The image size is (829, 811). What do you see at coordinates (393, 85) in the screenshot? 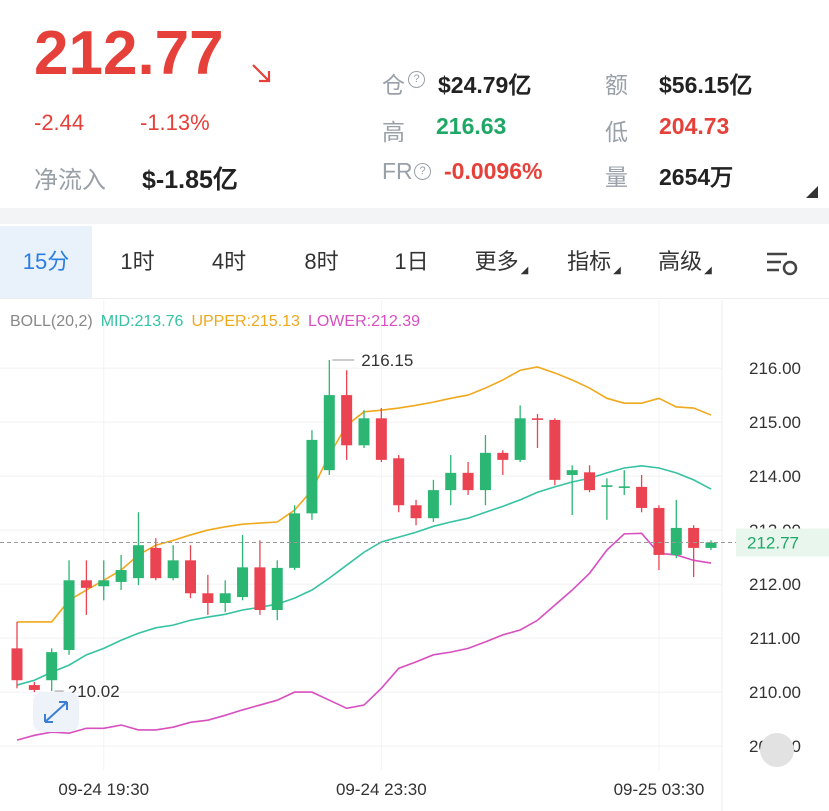
I see `stat-label: 仓` at bounding box center [393, 85].